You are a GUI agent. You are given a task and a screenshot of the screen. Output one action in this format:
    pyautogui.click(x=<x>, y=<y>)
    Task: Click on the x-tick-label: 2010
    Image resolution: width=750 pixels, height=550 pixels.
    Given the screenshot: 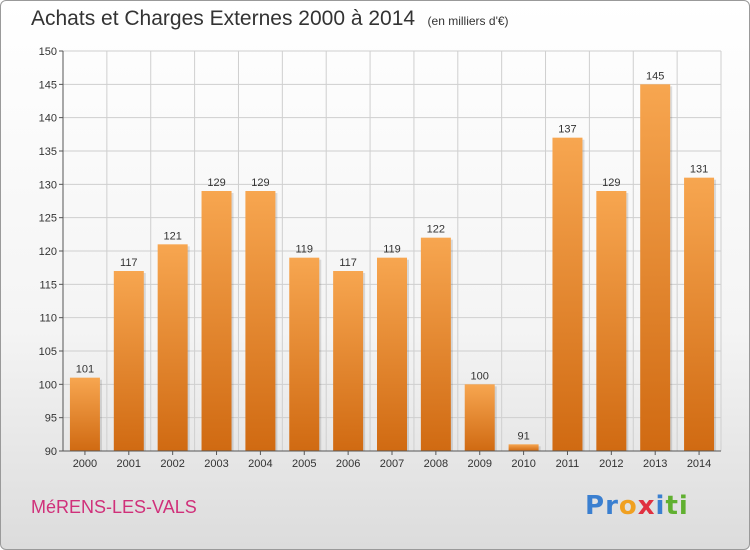 What is the action you would take?
    pyautogui.click(x=523, y=464)
    